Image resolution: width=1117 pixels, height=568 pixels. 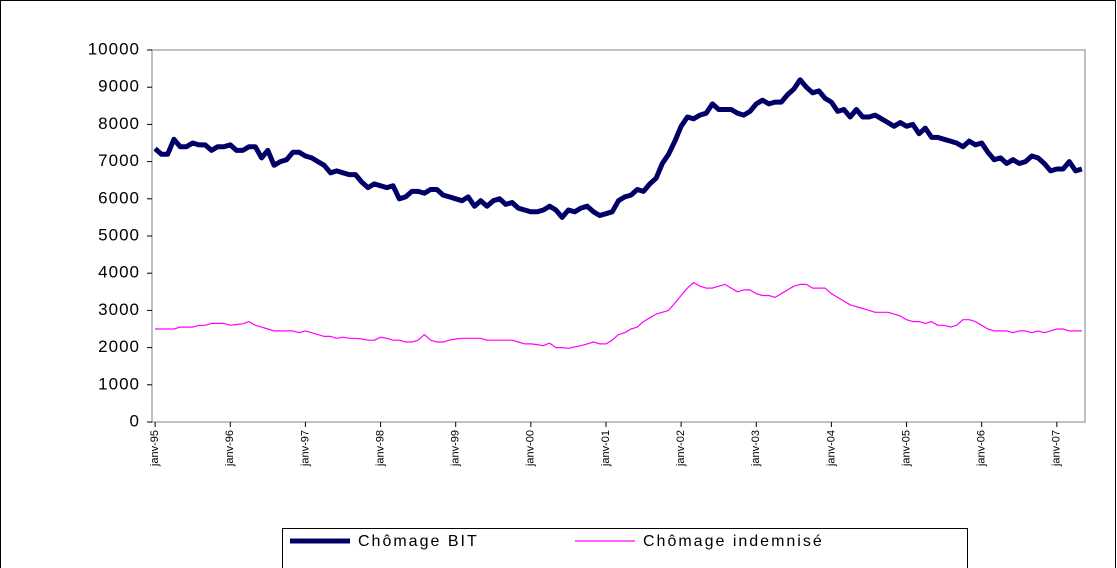 What do you see at coordinates (230, 448) in the screenshot?
I see `x-tick-label: janv-96` at bounding box center [230, 448].